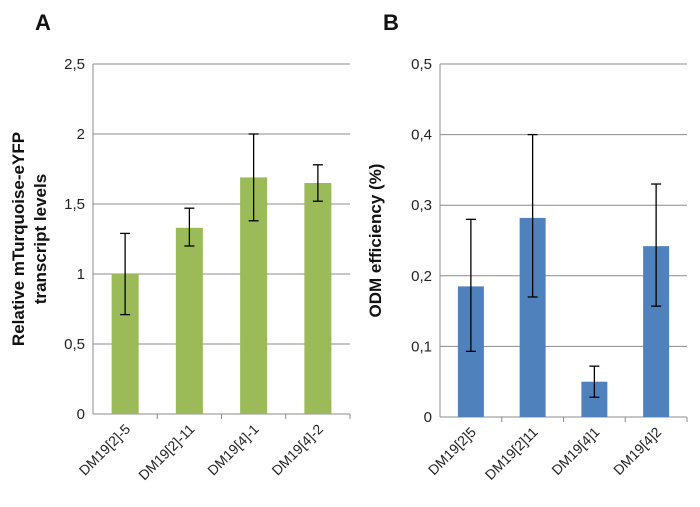 The width and height of the screenshot is (700, 507). What do you see at coordinates (43, 22) in the screenshot?
I see `panel-a-label: A` at bounding box center [43, 22].